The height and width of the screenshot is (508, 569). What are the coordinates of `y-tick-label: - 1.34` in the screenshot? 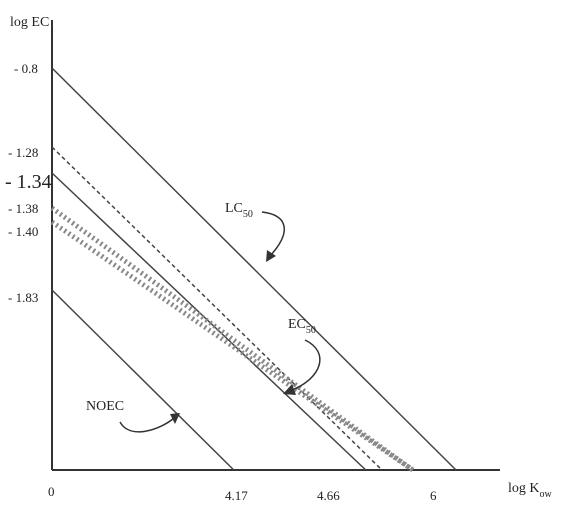 It's located at (28, 182).